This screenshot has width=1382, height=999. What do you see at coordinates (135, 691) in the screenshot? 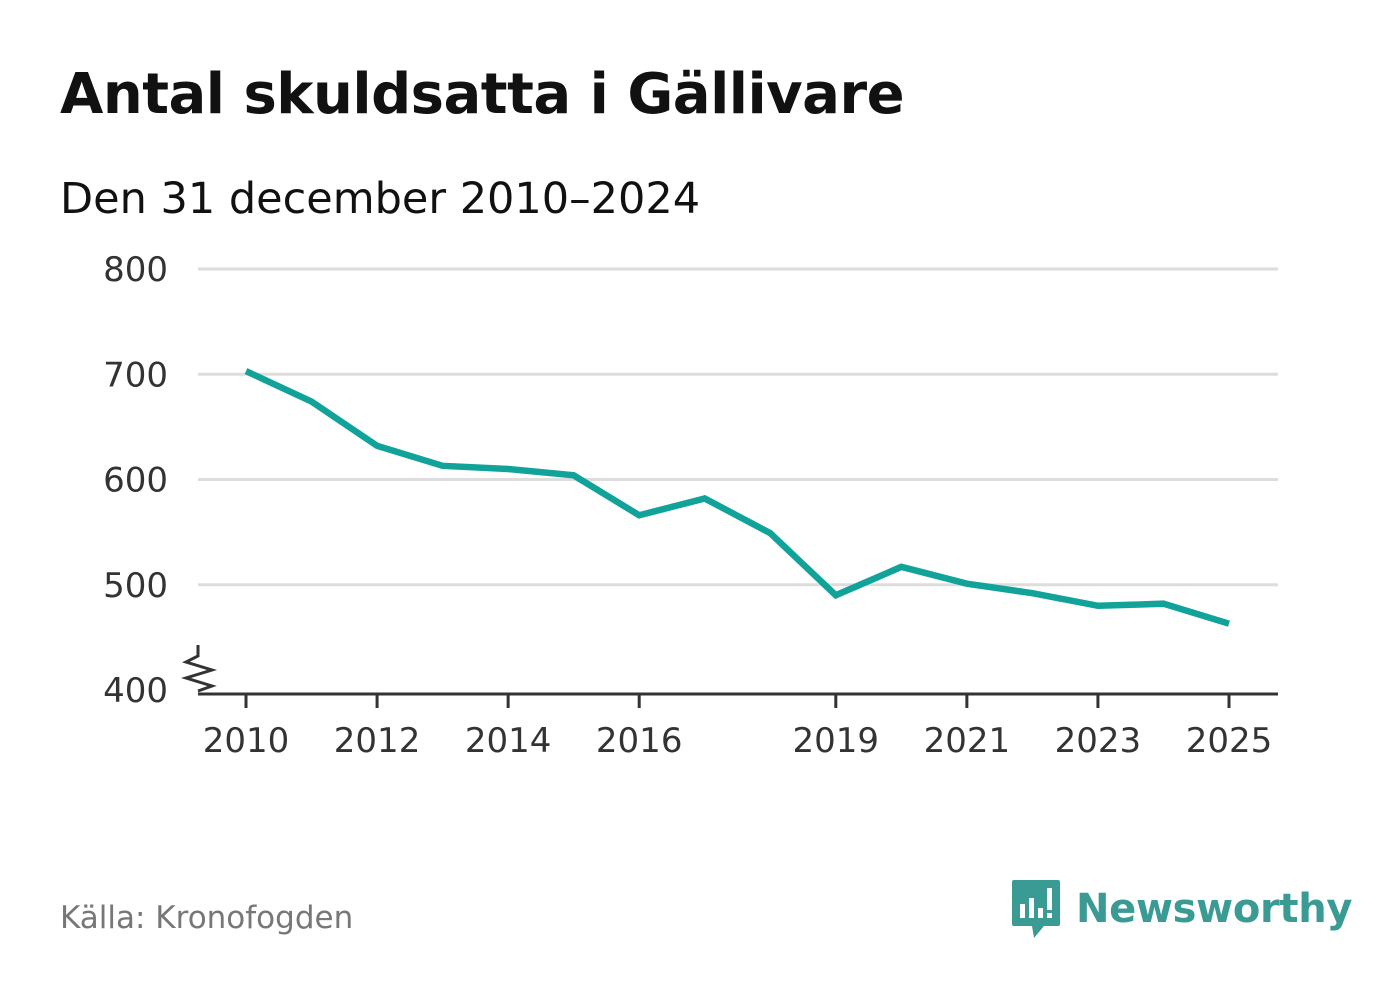
I see `y-tick-label-400: 400` at bounding box center [135, 691].